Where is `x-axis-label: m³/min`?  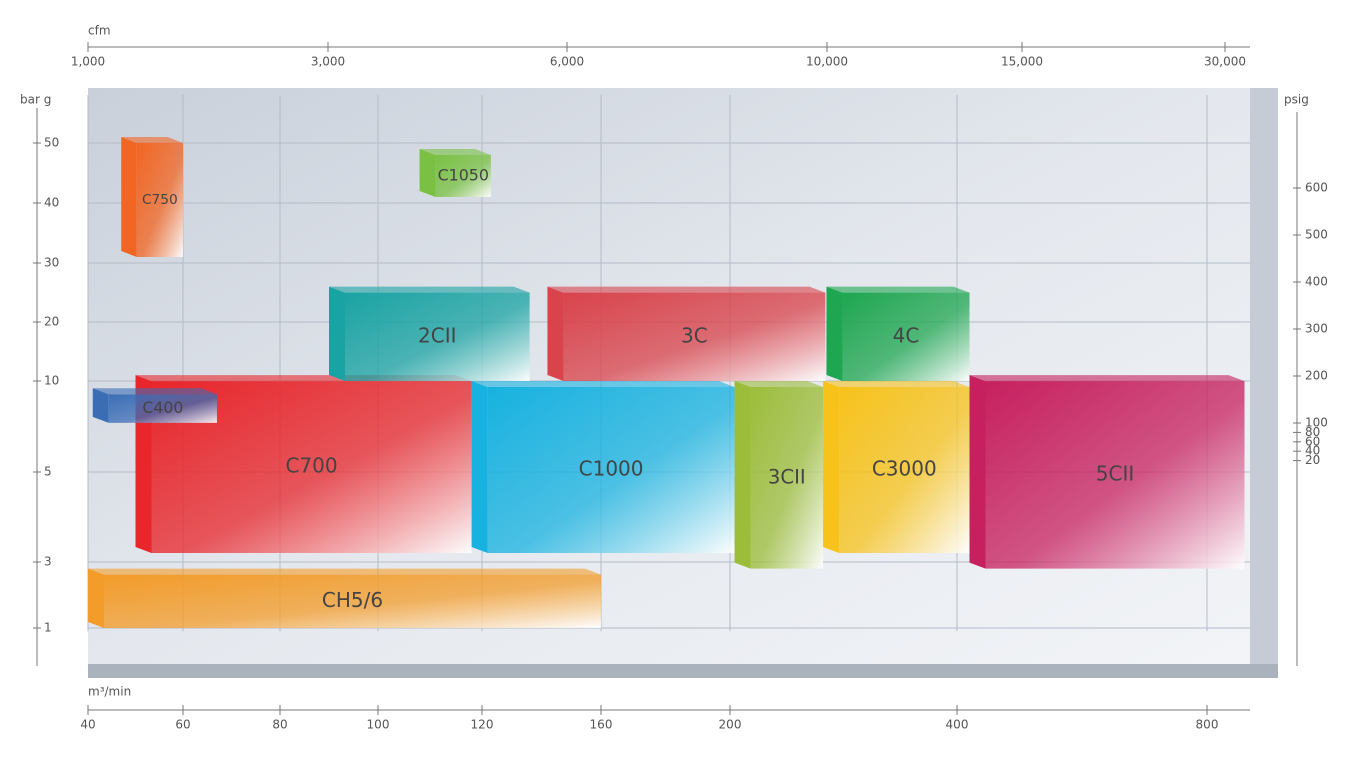
x-axis-label: m³/min is located at coordinates (109, 692).